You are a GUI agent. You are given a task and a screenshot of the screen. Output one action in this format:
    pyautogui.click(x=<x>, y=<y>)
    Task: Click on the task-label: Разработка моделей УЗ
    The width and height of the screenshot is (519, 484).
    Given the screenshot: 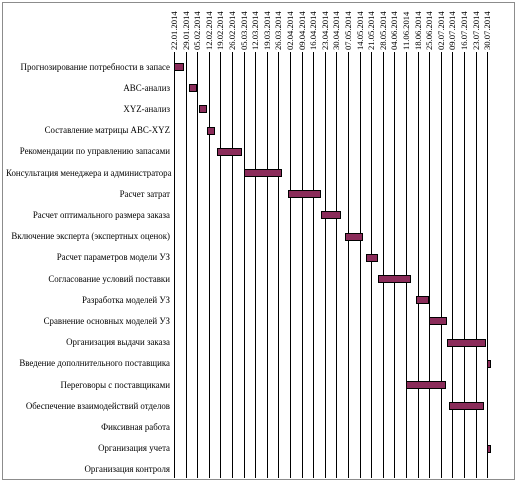 What is the action you would take?
    pyautogui.click(x=125, y=299)
    